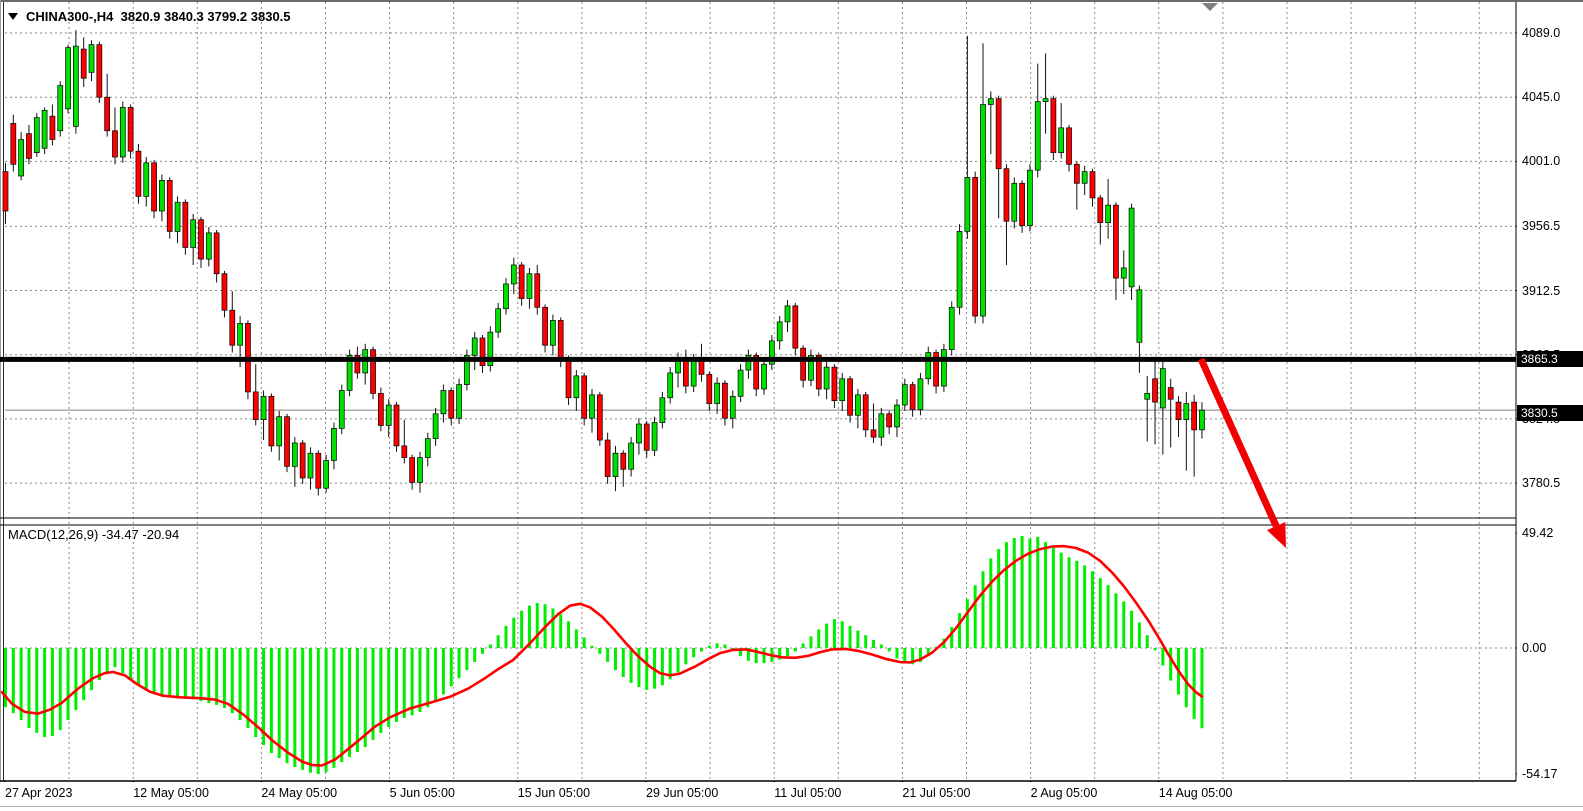 This screenshot has width=1583, height=811. What do you see at coordinates (1210, 7) in the screenshot?
I see `last-bar-marker-icon` at bounding box center [1210, 7].